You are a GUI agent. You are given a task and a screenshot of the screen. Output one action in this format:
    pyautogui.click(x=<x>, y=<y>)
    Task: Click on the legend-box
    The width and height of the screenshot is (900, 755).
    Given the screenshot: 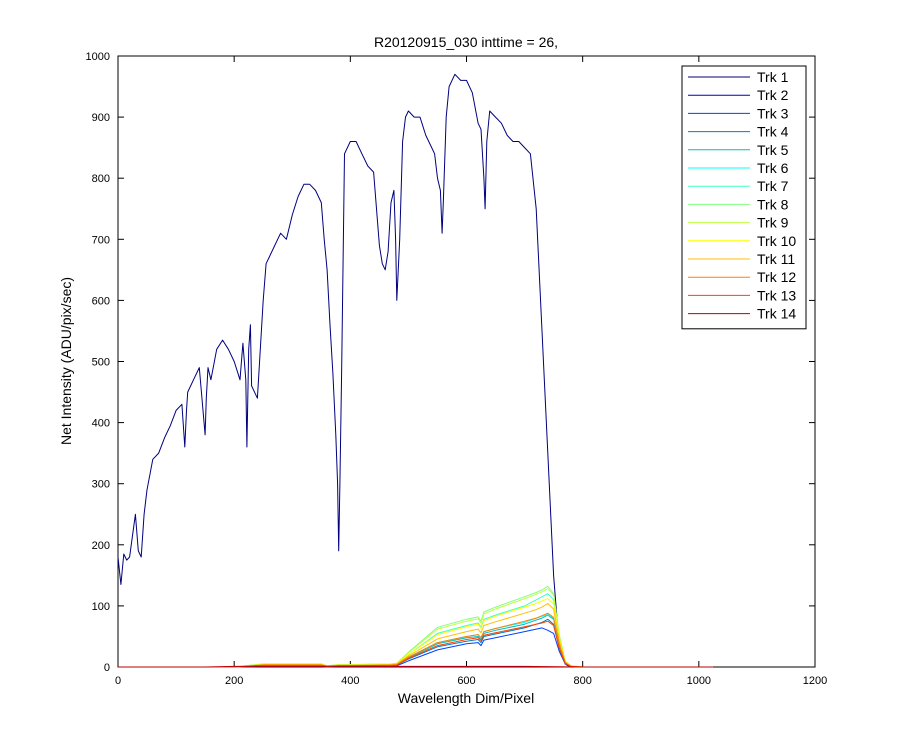 What is the action you would take?
    pyautogui.click(x=744, y=197)
    